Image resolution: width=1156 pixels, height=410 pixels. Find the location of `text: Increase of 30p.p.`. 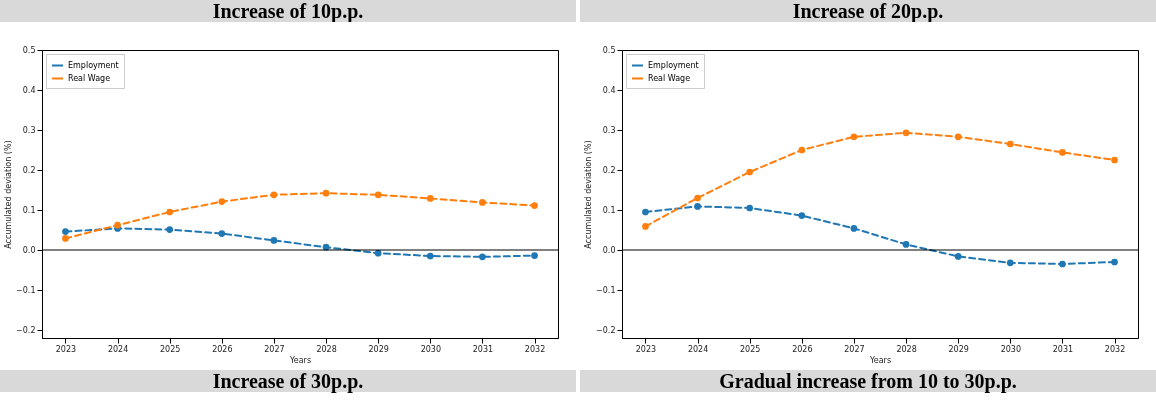

text: Increase of 30p.p. is located at coordinates (288, 381).